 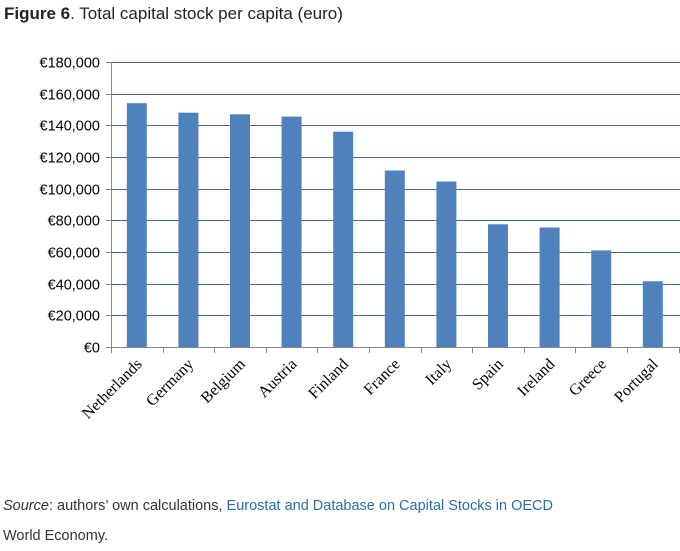 I want to click on bar-netherlands, so click(x=136, y=225).